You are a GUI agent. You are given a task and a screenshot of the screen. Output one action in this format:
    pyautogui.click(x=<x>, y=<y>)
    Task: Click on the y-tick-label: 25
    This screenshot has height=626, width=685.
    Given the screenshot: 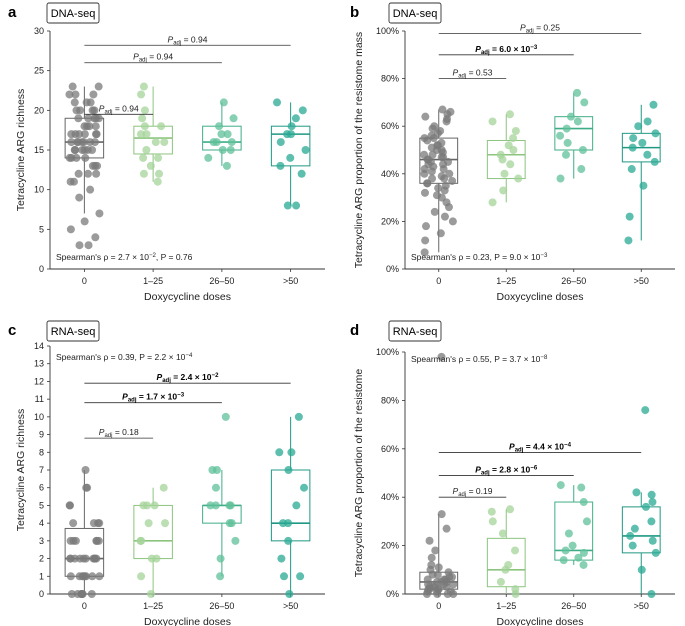 What is the action you would take?
    pyautogui.click(x=39, y=71)
    